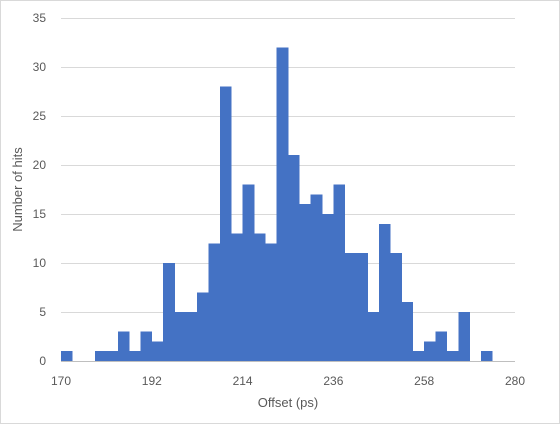 The width and height of the screenshot is (560, 424). I want to click on x-tick-label: 192, so click(152, 381).